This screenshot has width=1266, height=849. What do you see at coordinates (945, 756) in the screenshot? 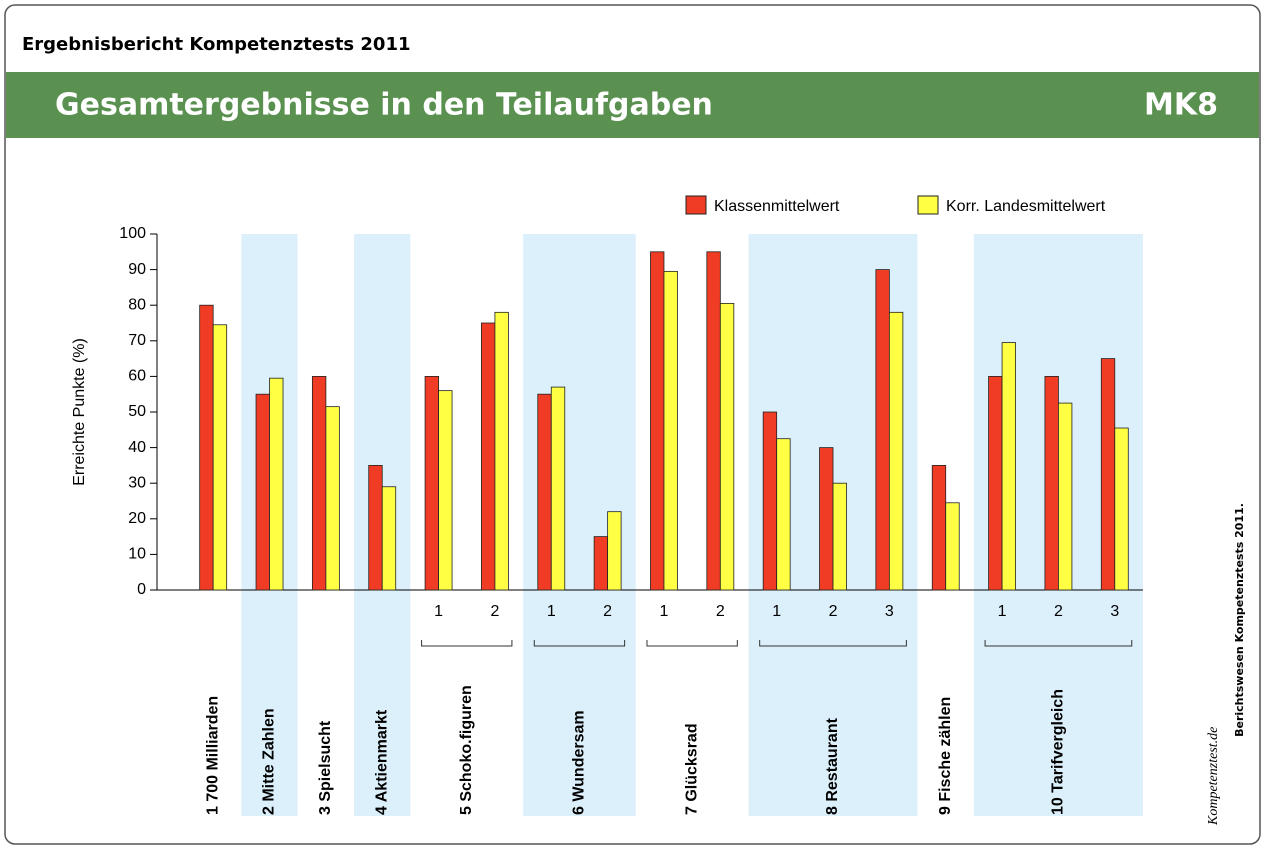
I see `group-label: 9 Fische zählen` at bounding box center [945, 756].